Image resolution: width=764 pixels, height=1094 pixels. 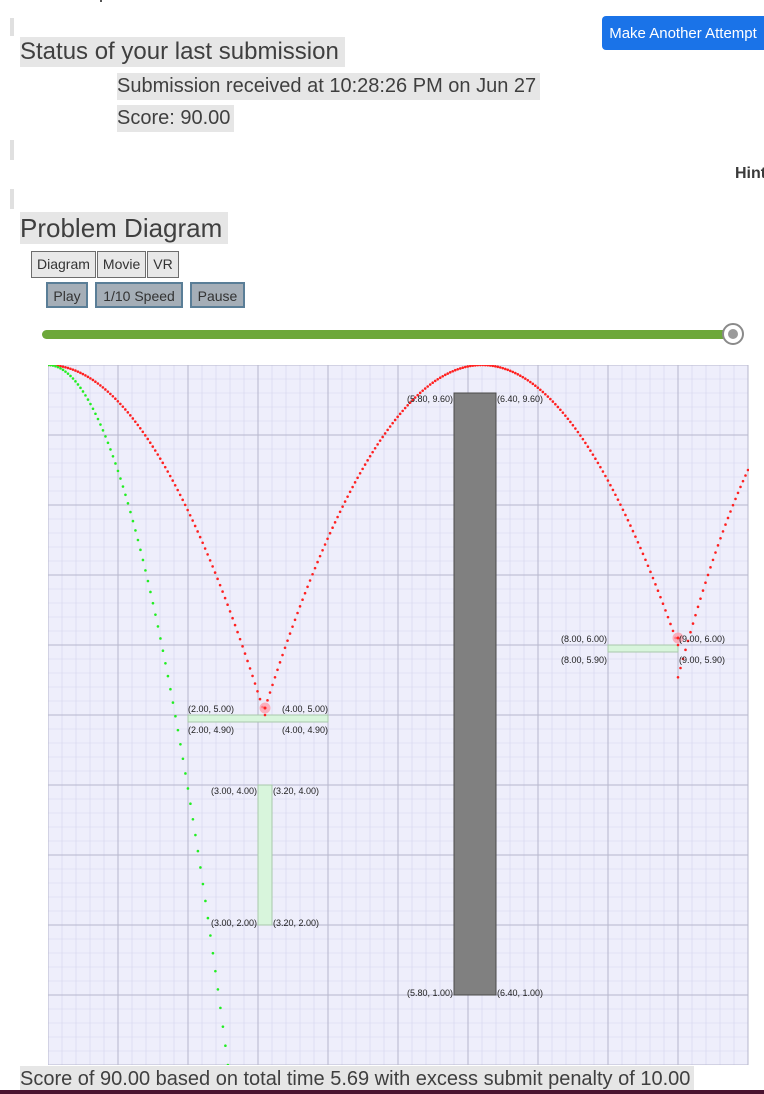 What do you see at coordinates (749, 173) in the screenshot?
I see `hint-link: Hint` at bounding box center [749, 173].